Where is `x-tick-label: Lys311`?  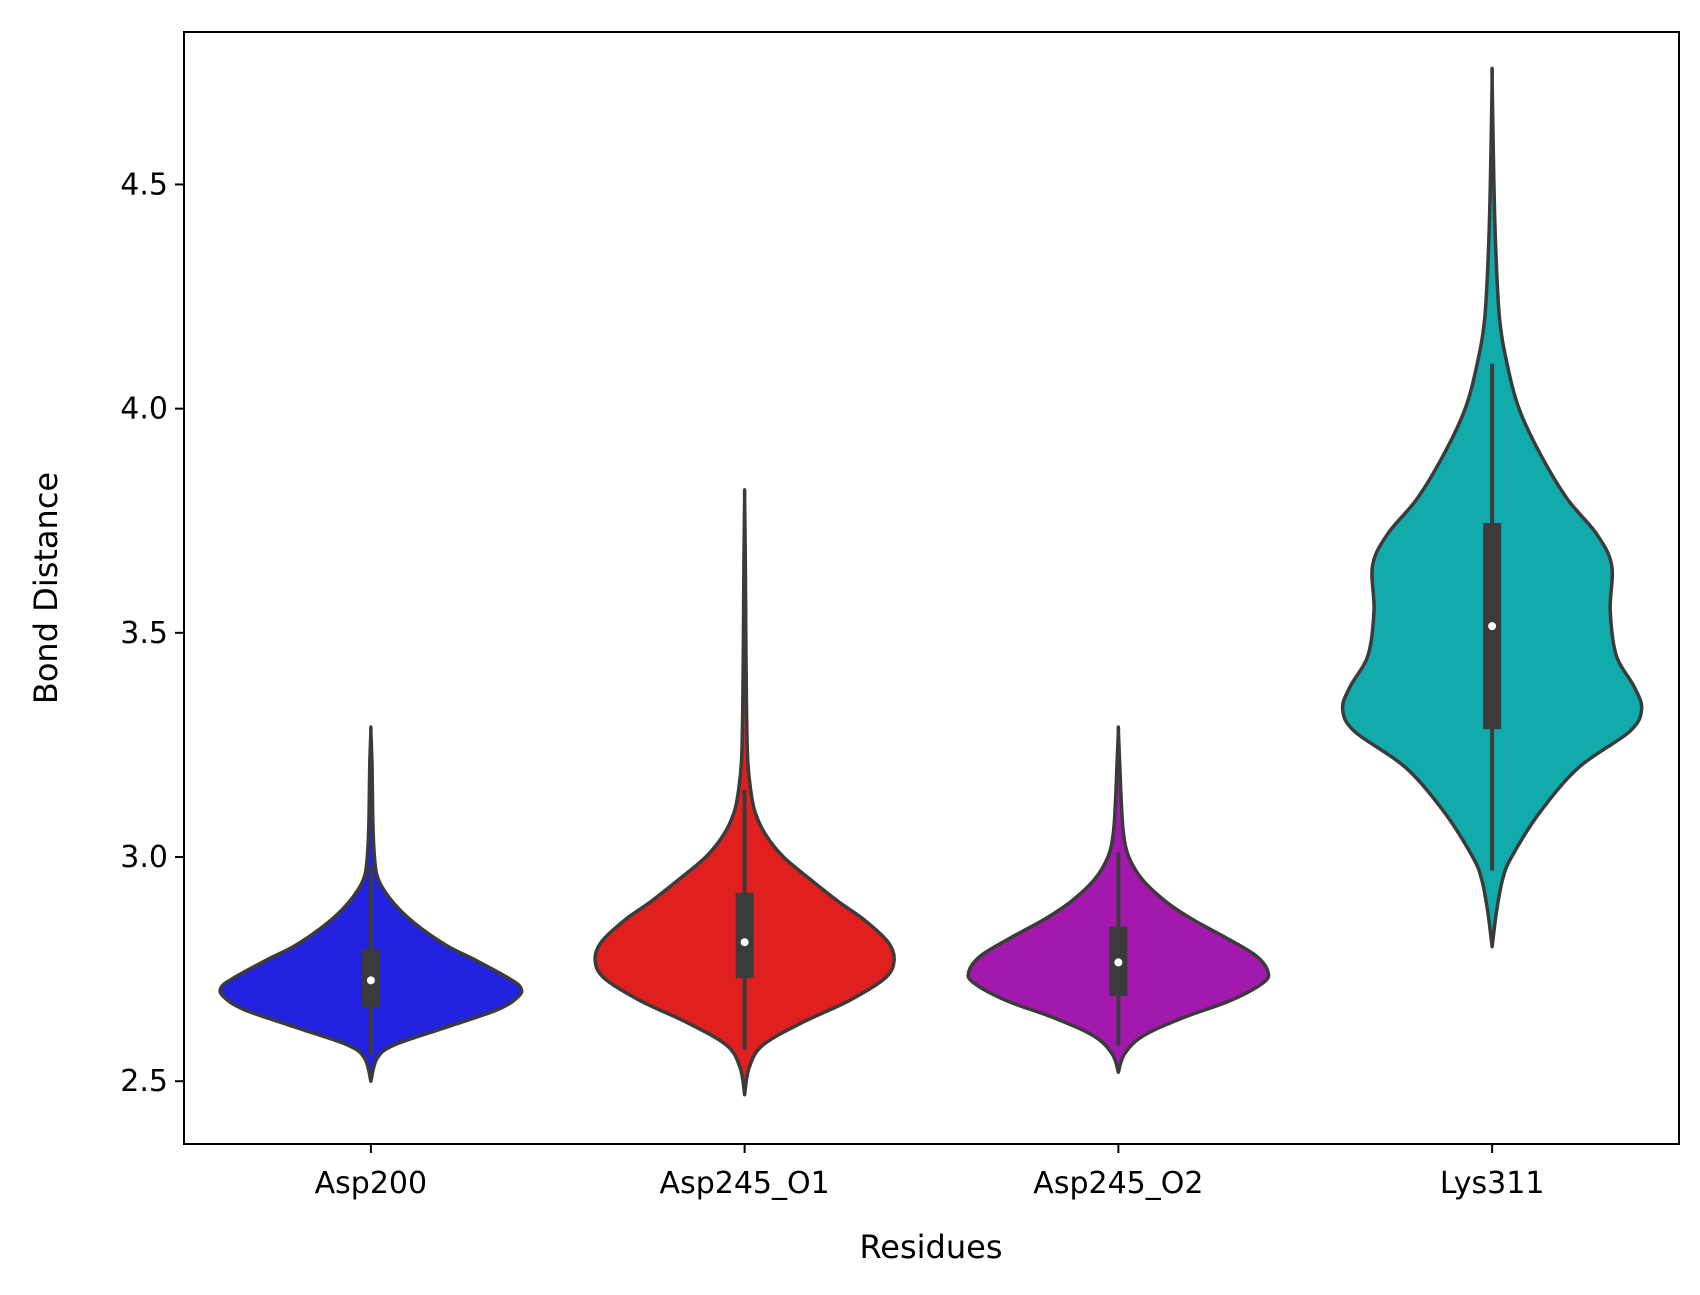
x-tick-label: Lys311 is located at coordinates (1492, 1183).